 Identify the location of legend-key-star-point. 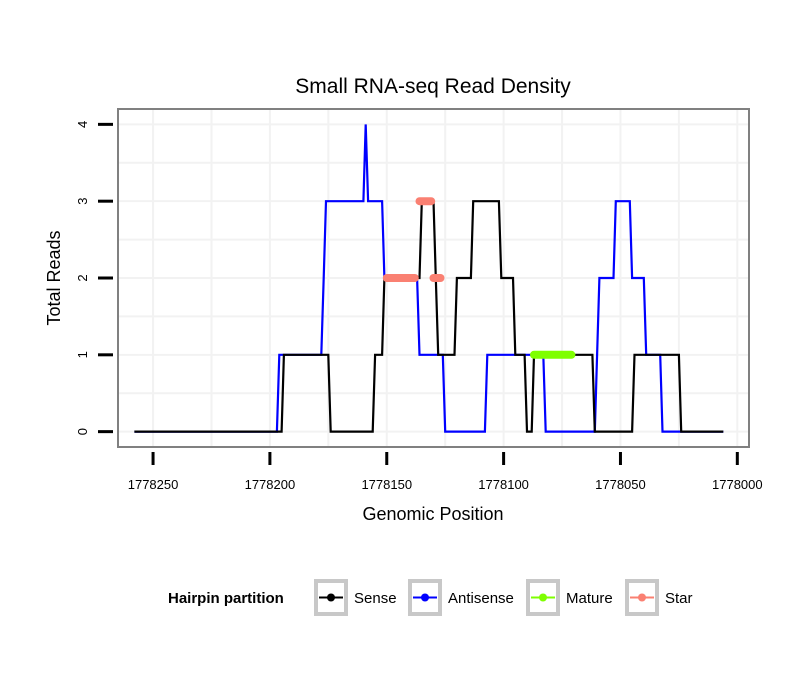
(642, 597).